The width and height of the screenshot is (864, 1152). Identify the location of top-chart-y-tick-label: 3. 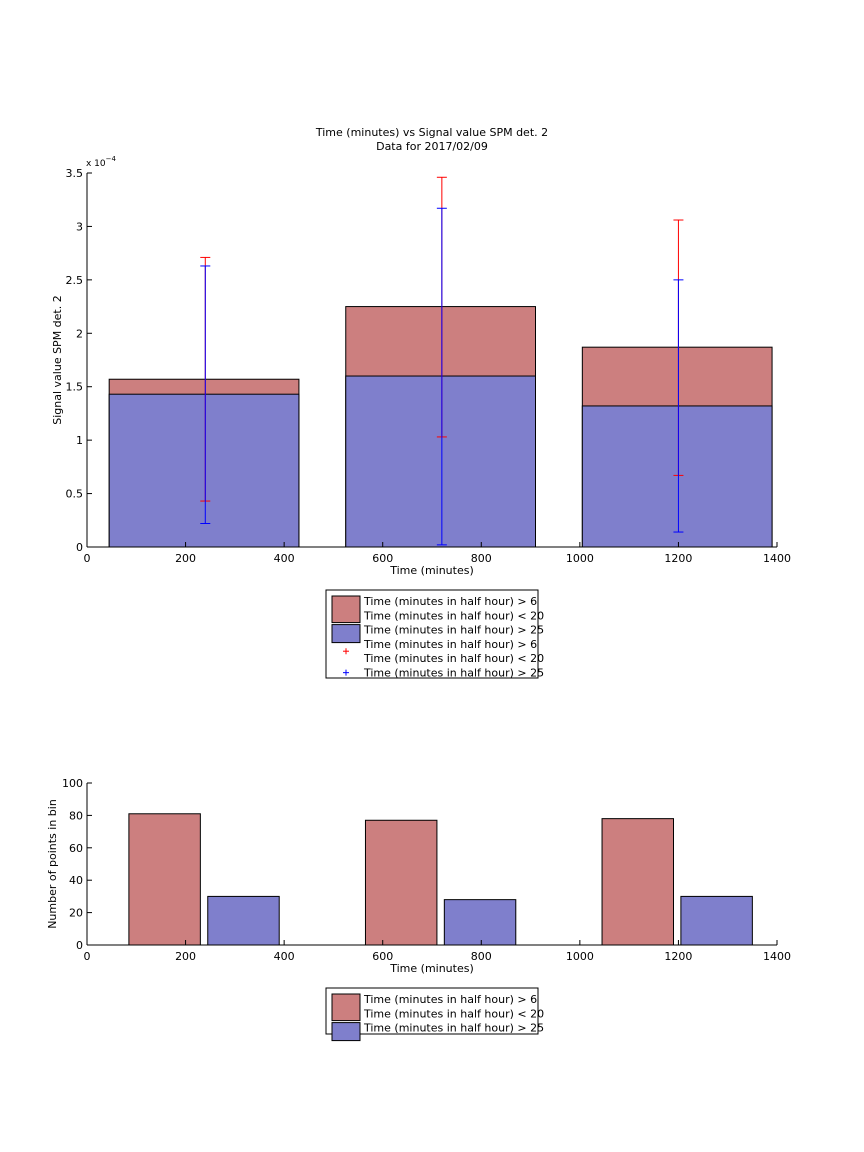
(79, 226).